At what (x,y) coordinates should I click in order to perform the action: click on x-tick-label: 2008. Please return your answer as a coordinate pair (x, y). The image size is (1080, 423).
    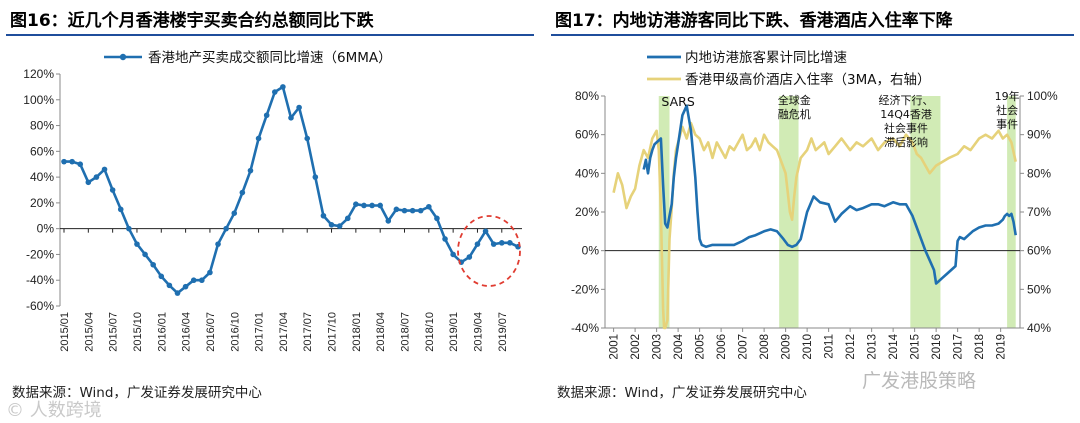
    Looking at the image, I should click on (765, 347).